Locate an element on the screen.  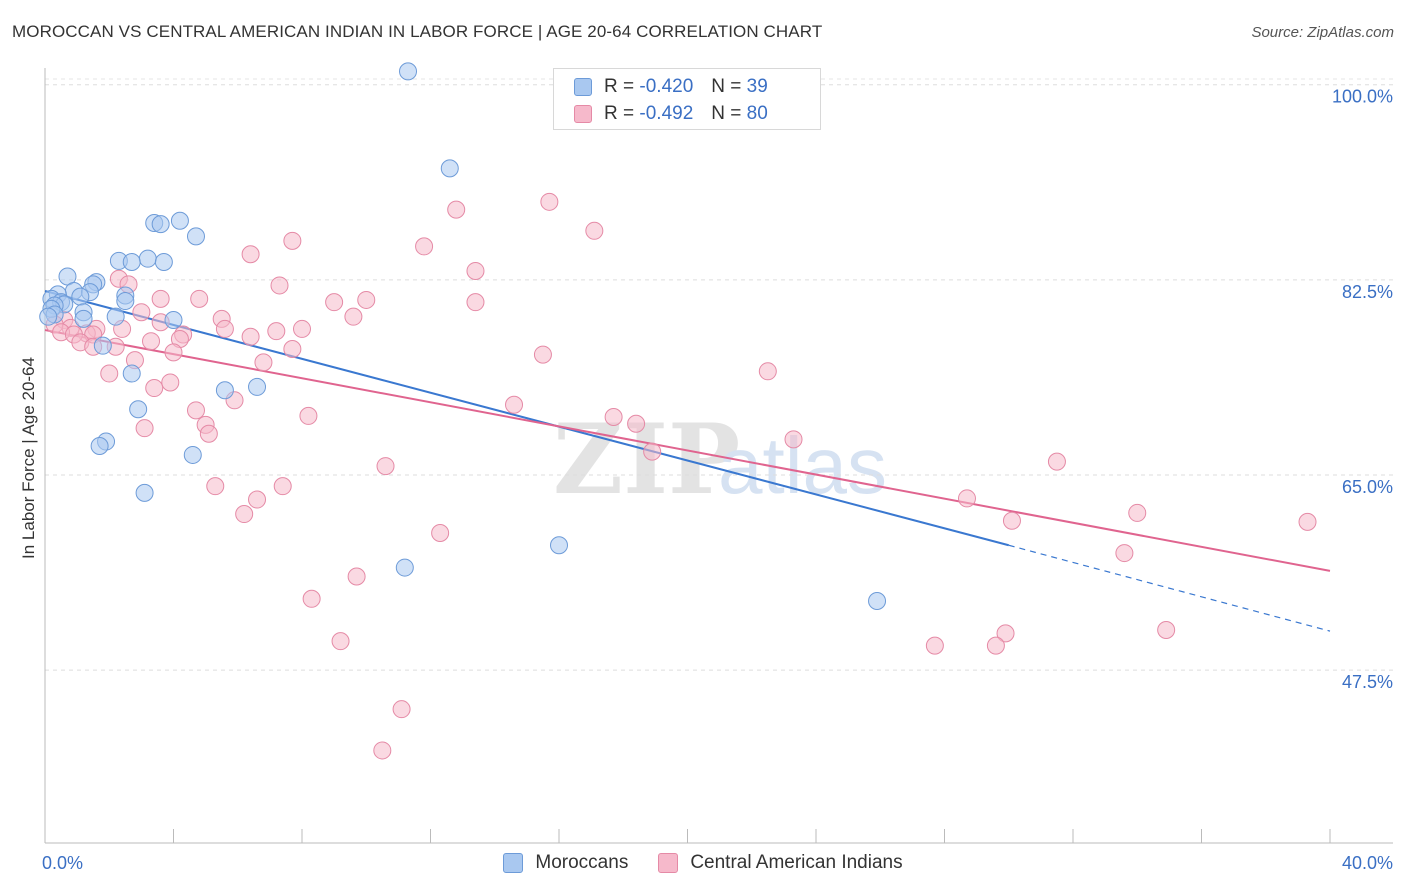
bottom-legend: Moroccans Central American Indians is located at coordinates (703, 863).